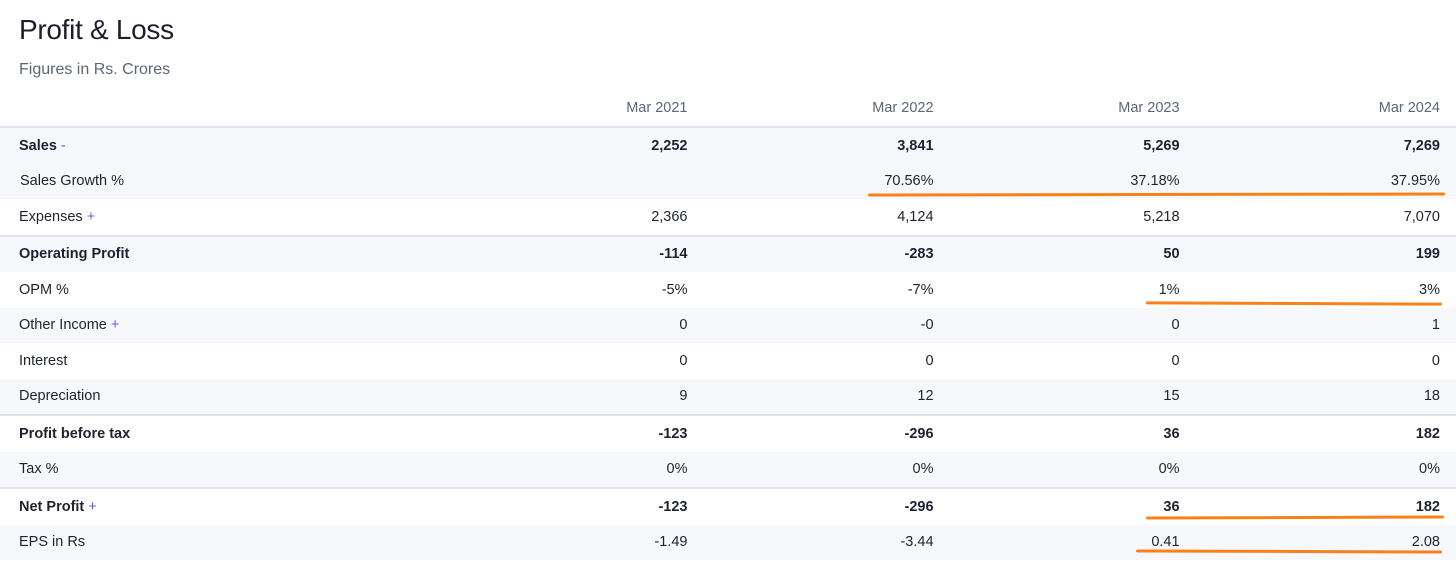 This screenshot has width=1456, height=562. What do you see at coordinates (564, 396) in the screenshot?
I see `cell-depreciation-mar-2021: 9` at bounding box center [564, 396].